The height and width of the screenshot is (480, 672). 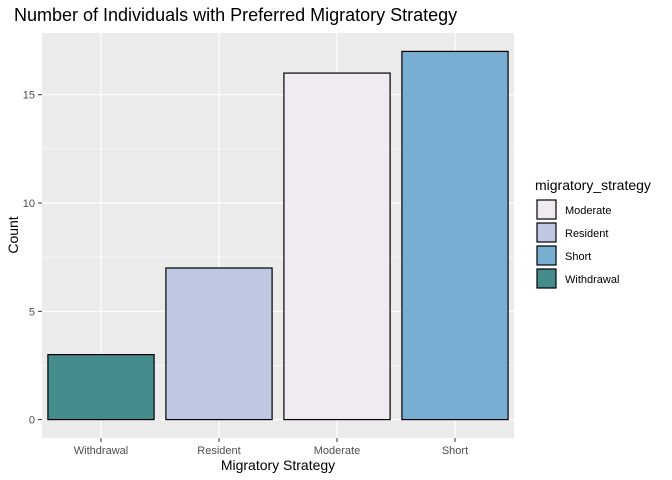 What do you see at coordinates (278, 465) in the screenshot?
I see `x-axis-title: Migratory Strategy` at bounding box center [278, 465].